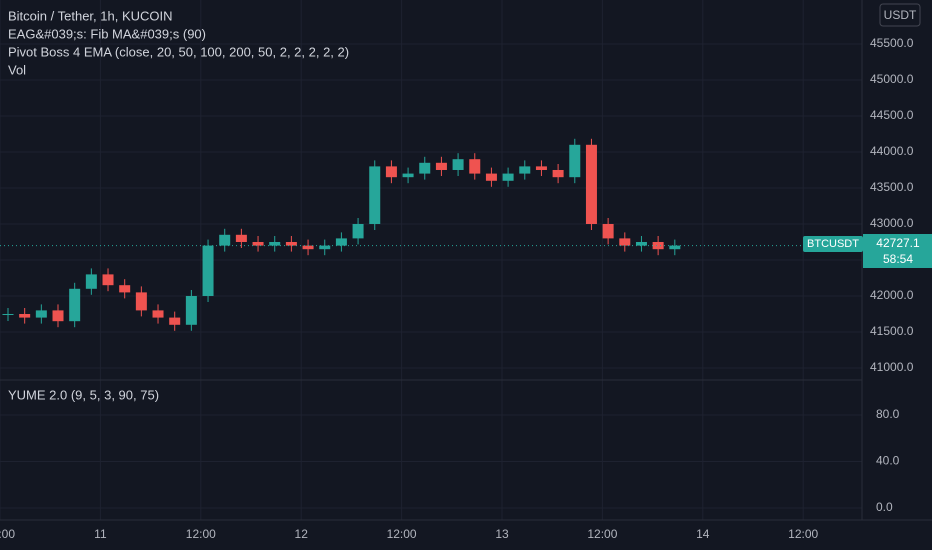  I want to click on currency: USDT, so click(900, 15).